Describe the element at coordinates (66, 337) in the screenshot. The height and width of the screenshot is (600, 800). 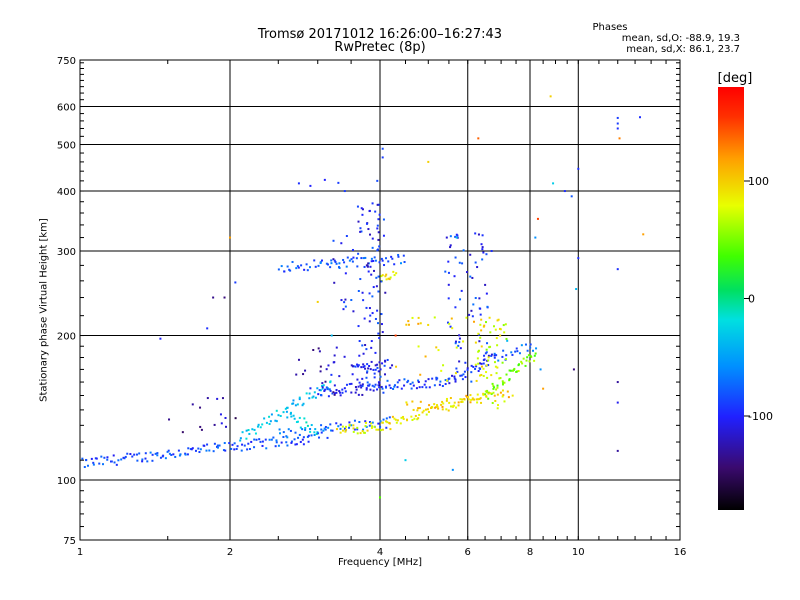
I see `y-tick-label: 200` at that location.